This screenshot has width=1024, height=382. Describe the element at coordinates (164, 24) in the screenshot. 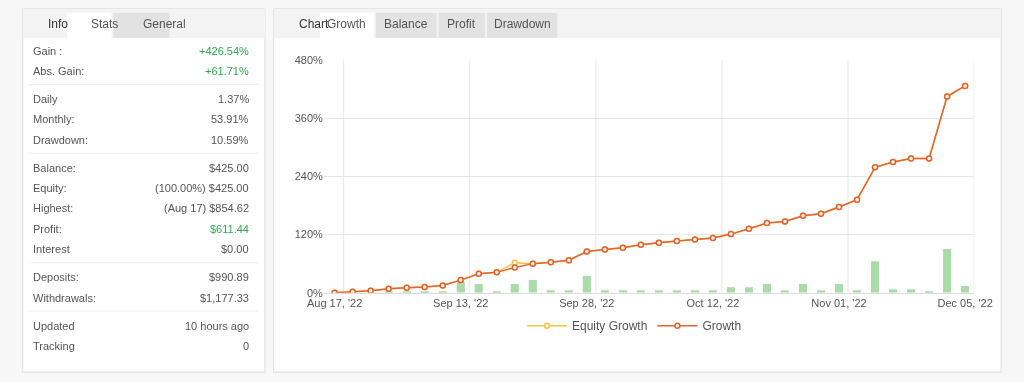

I see `text: General` at that location.